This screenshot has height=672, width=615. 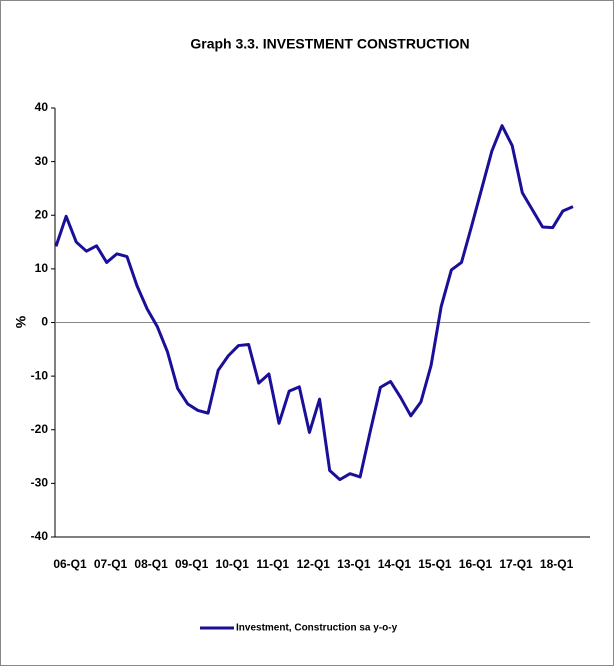 I want to click on chart-title: Graph 3.3. INVESTMENT CONSTRUCTION, so click(x=329, y=44).